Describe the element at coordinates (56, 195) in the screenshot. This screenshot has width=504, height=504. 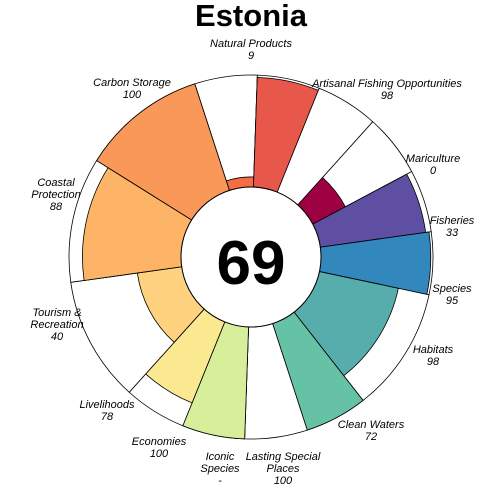
I see `petal-label-coastal-protection: Coastal Protection 88` at that location.